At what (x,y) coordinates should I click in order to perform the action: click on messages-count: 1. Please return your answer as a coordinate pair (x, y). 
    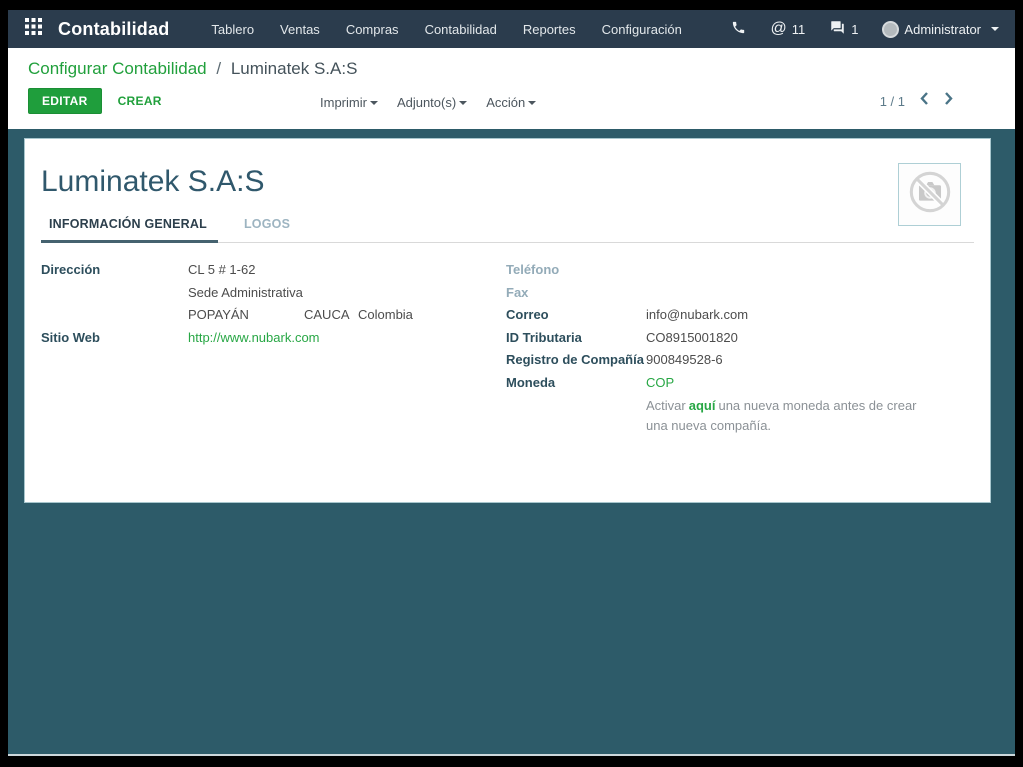
    Looking at the image, I should click on (855, 29).